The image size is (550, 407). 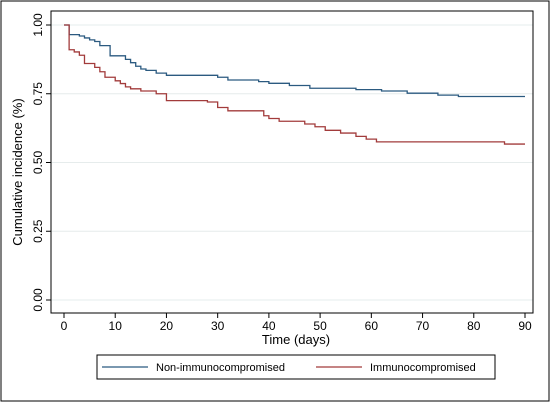 What do you see at coordinates (38, 94) in the screenshot?
I see `y-tick-label-3: 0.75` at bounding box center [38, 94].